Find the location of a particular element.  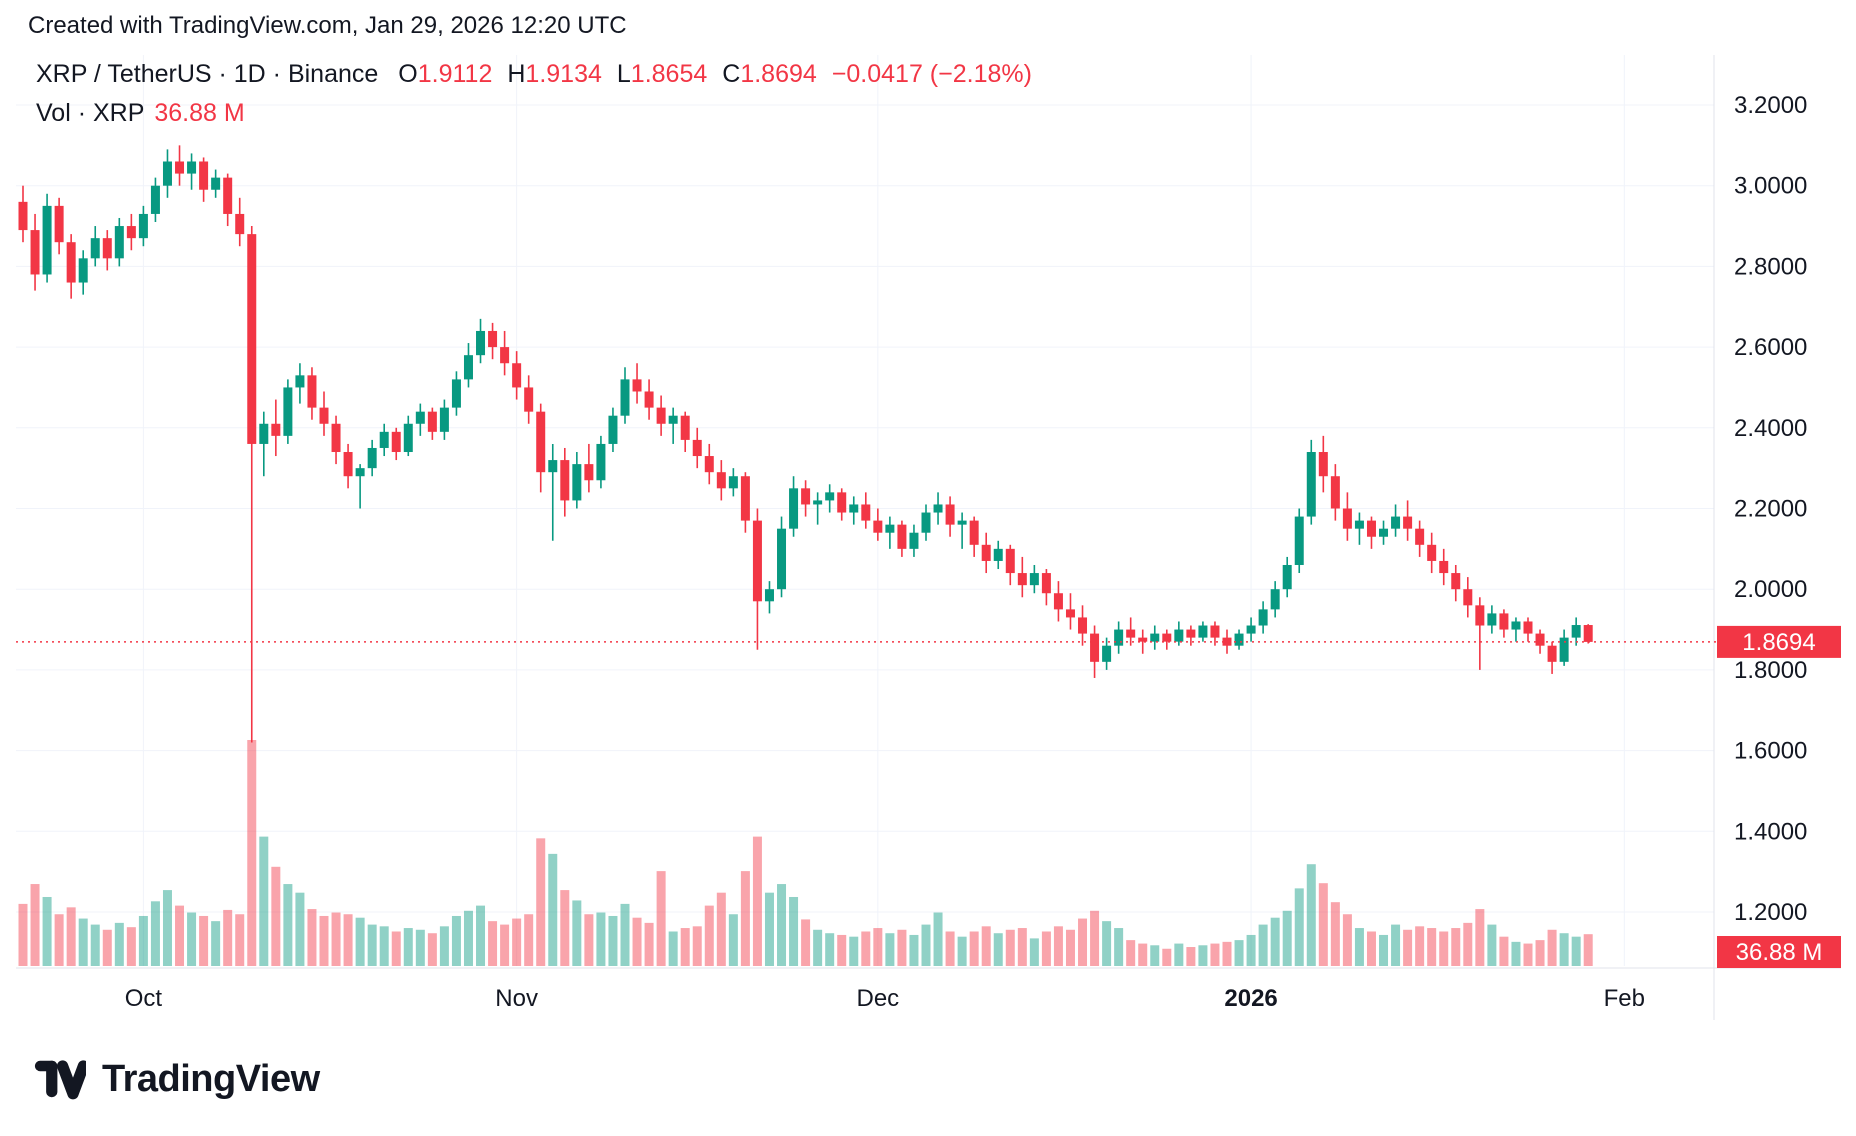

tradingview-logo: TradingView is located at coordinates (177, 1079).